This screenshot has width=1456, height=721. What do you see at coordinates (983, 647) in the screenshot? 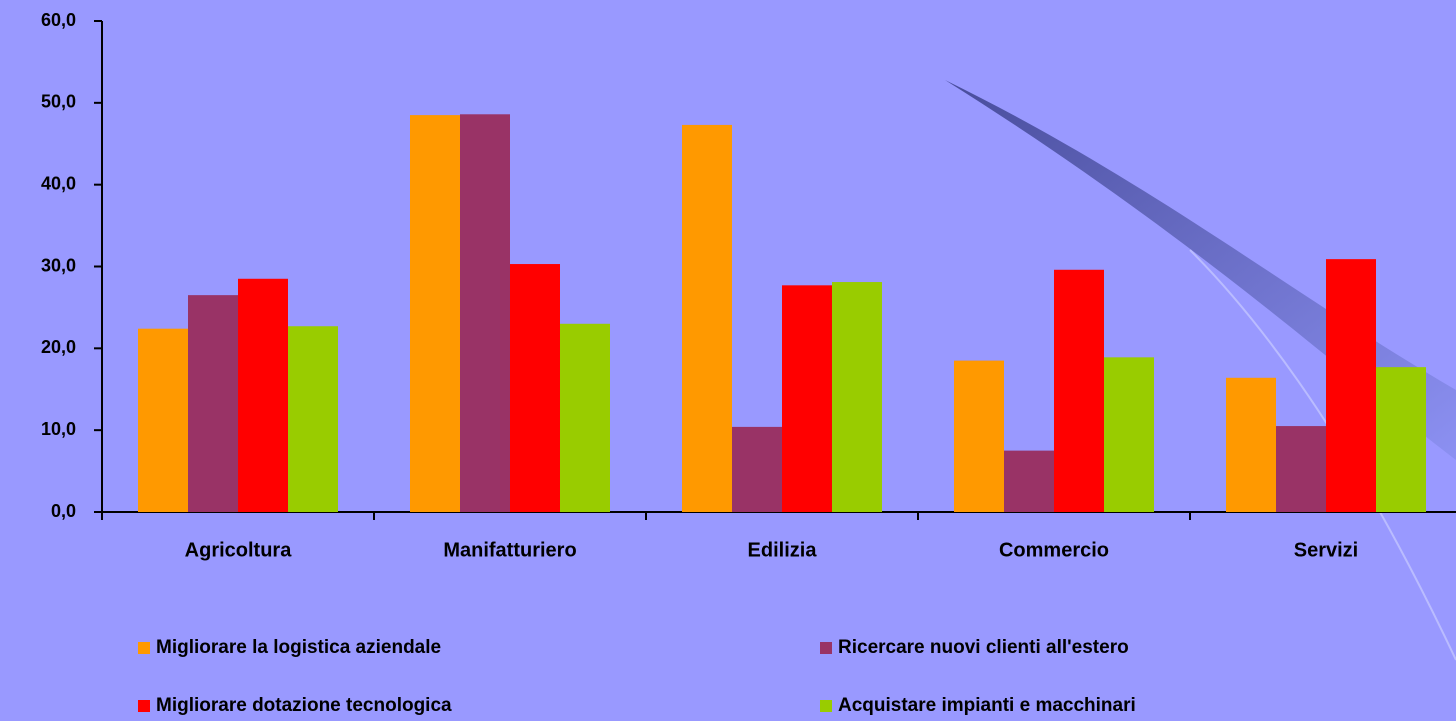
I see `legend-label: Ricercare nuovi clienti all'estero` at bounding box center [983, 647].